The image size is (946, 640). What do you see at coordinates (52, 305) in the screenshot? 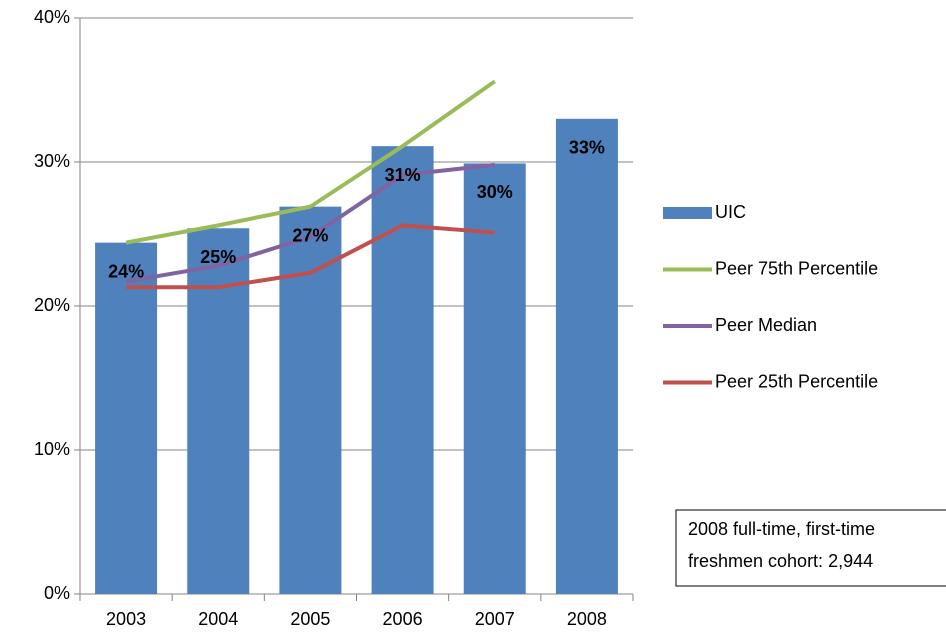
I see `y-tick-label: 20%` at bounding box center [52, 305].